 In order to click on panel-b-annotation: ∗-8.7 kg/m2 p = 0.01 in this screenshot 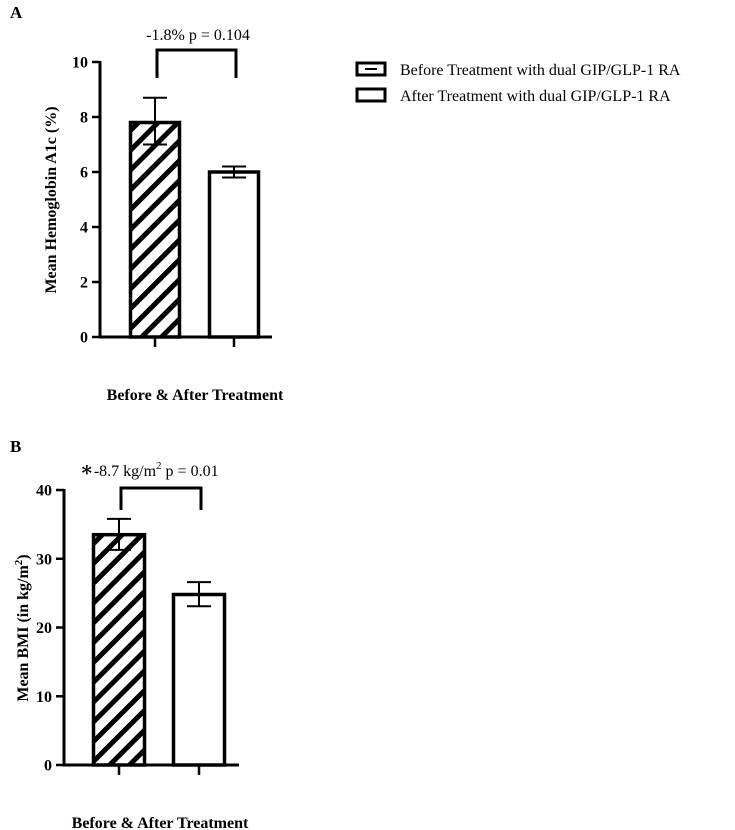, I will do `click(149, 470)`.